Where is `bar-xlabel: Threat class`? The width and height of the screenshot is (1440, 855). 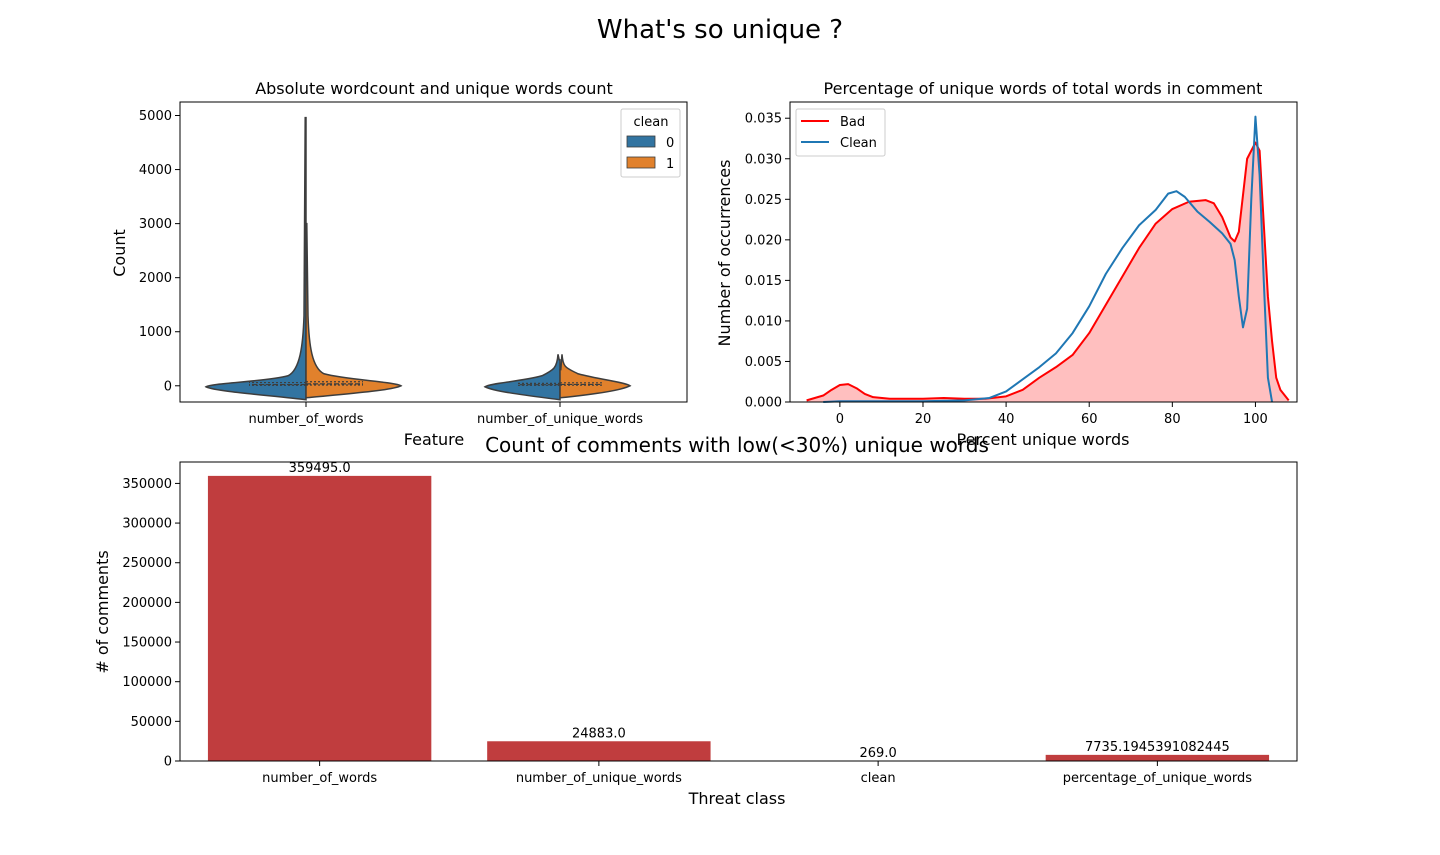
bar-xlabel: Threat class is located at coordinates (737, 798).